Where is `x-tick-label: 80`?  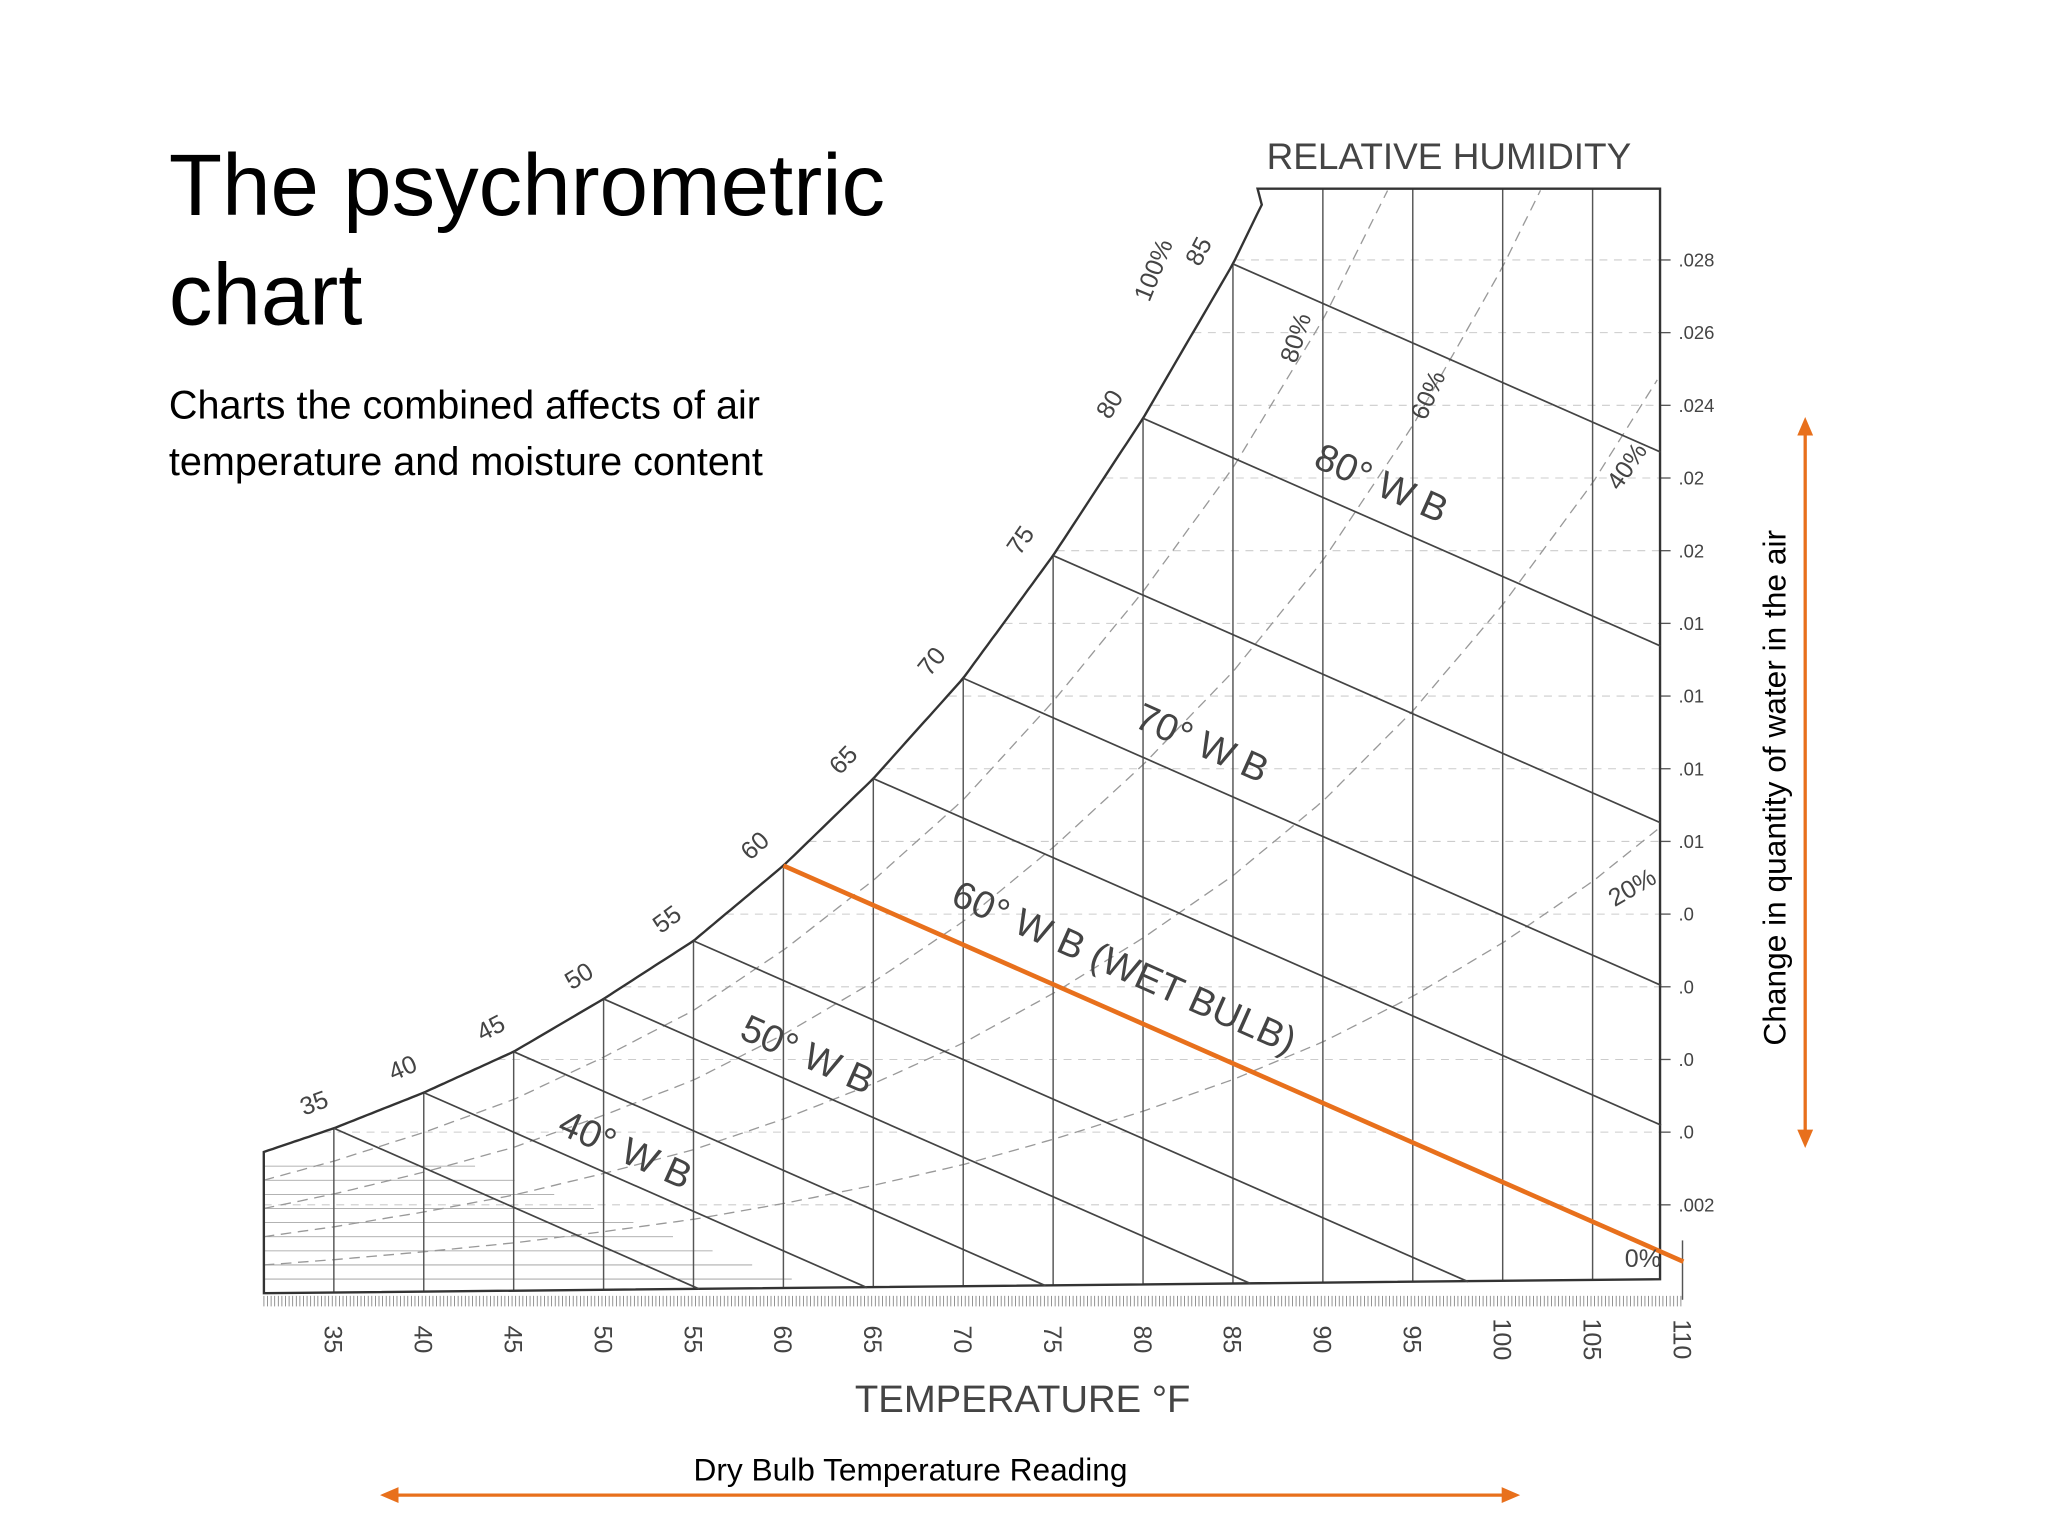
x-tick-label: 80 is located at coordinates (1142, 1339).